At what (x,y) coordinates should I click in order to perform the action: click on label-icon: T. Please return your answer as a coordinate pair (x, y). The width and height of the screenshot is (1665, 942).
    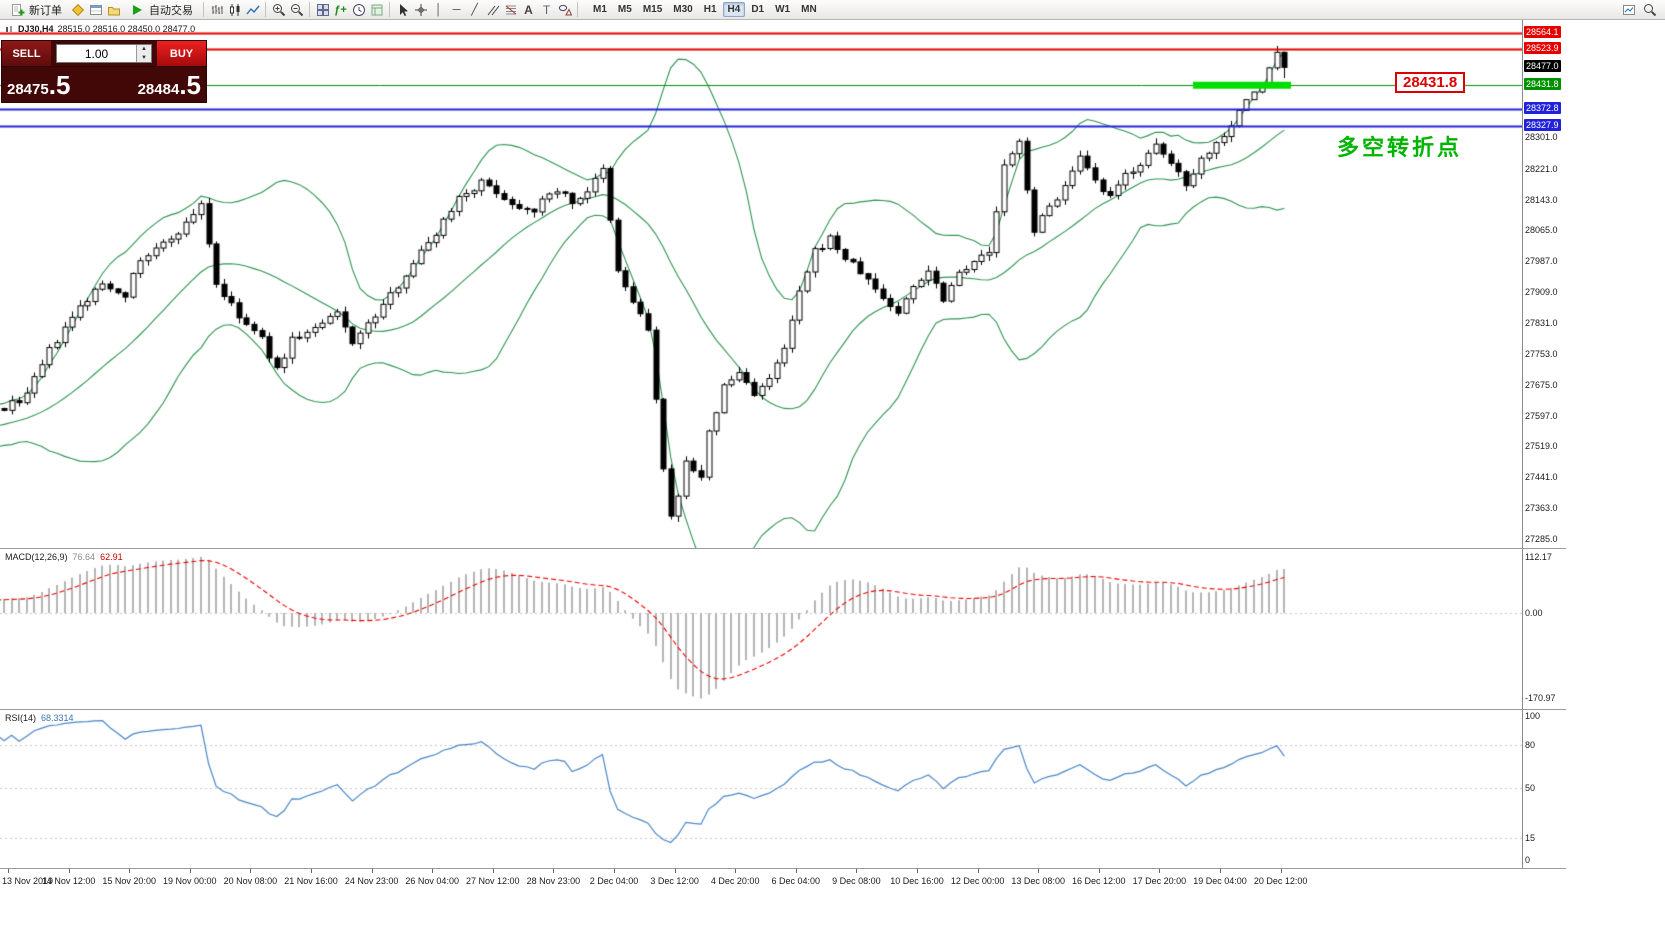
    Looking at the image, I should click on (546, 9).